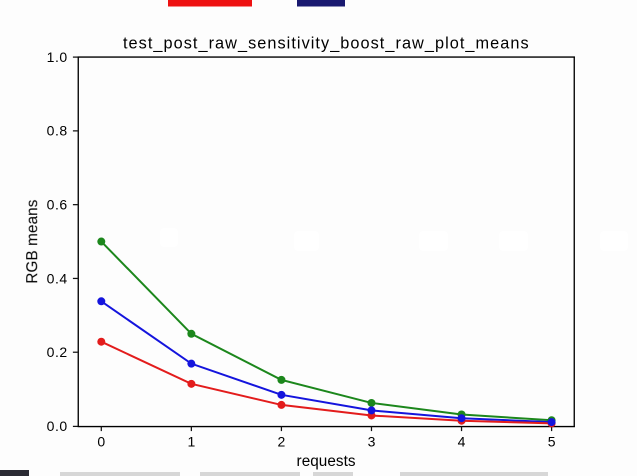 The height and width of the screenshot is (476, 637). What do you see at coordinates (326, 461) in the screenshot?
I see `svg-text: requests` at bounding box center [326, 461].